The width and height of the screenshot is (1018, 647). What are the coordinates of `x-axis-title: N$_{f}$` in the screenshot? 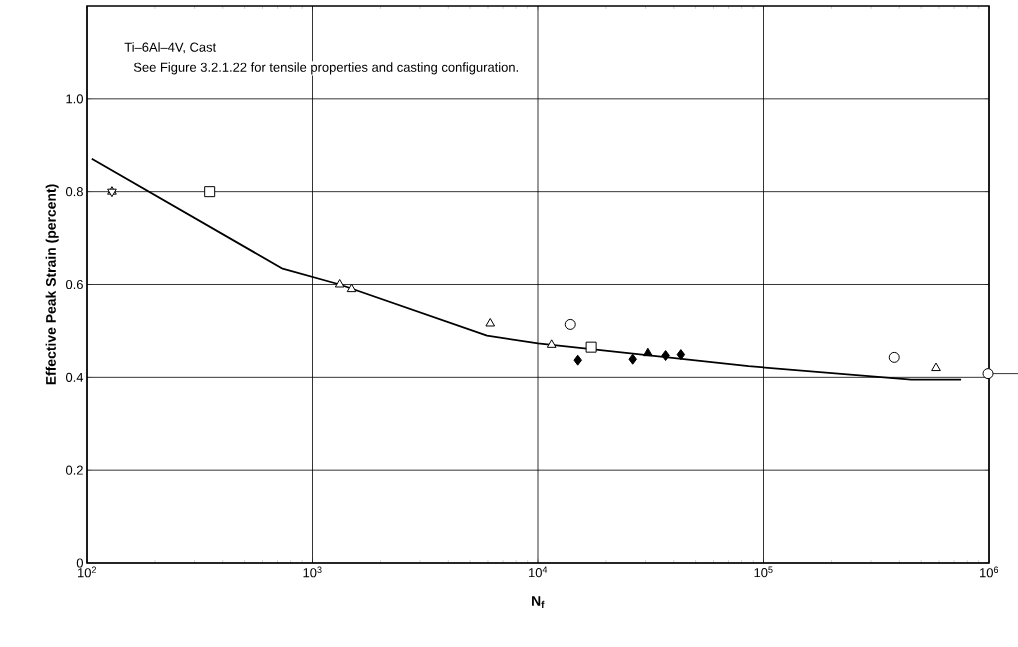 It's located at (538, 602).